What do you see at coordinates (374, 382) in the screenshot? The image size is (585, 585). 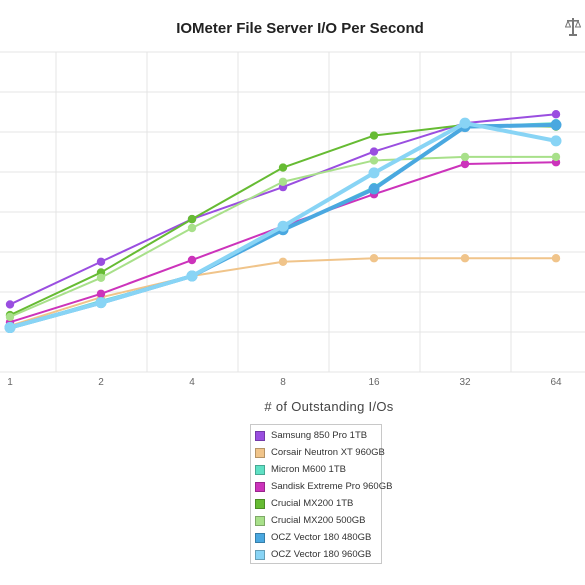 I see `x-tick-label: 16` at bounding box center [374, 382].